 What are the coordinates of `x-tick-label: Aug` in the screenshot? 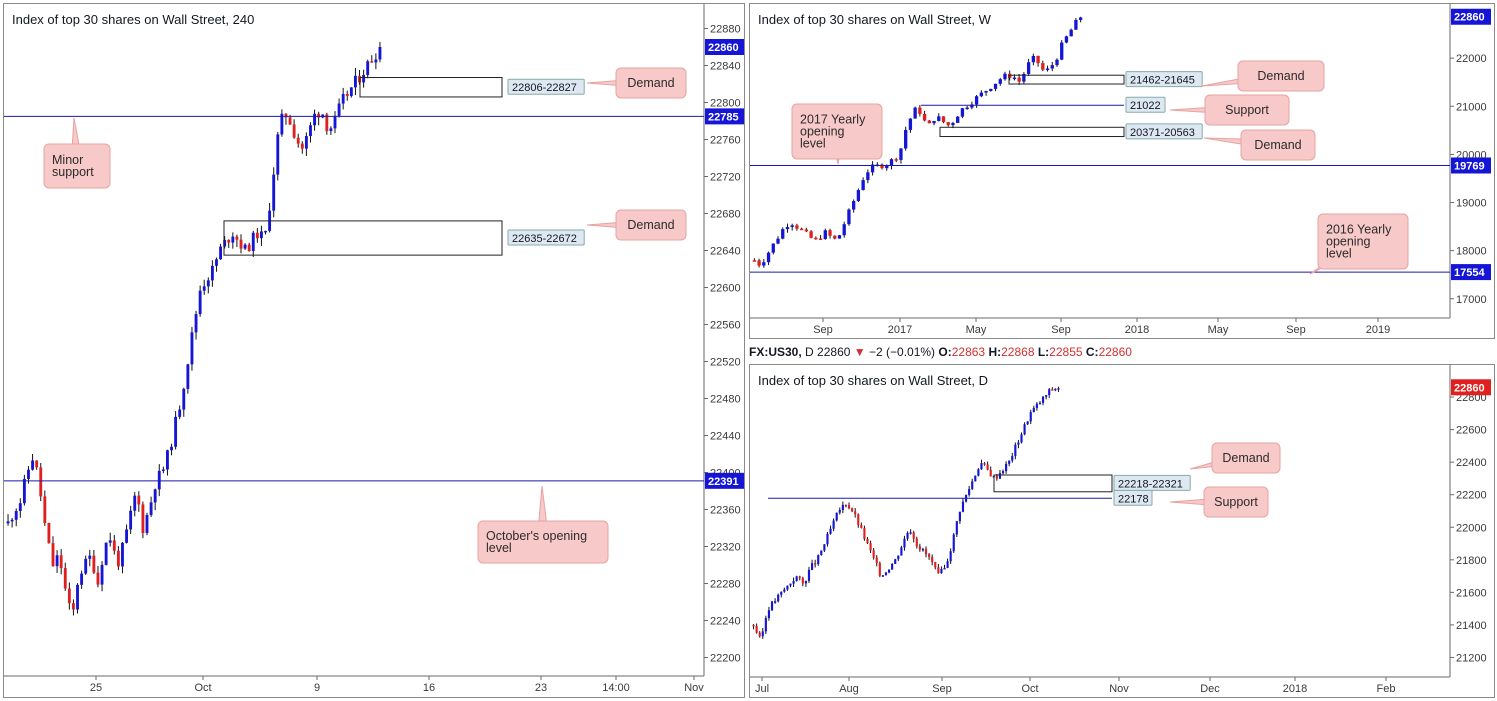 It's located at (849, 689).